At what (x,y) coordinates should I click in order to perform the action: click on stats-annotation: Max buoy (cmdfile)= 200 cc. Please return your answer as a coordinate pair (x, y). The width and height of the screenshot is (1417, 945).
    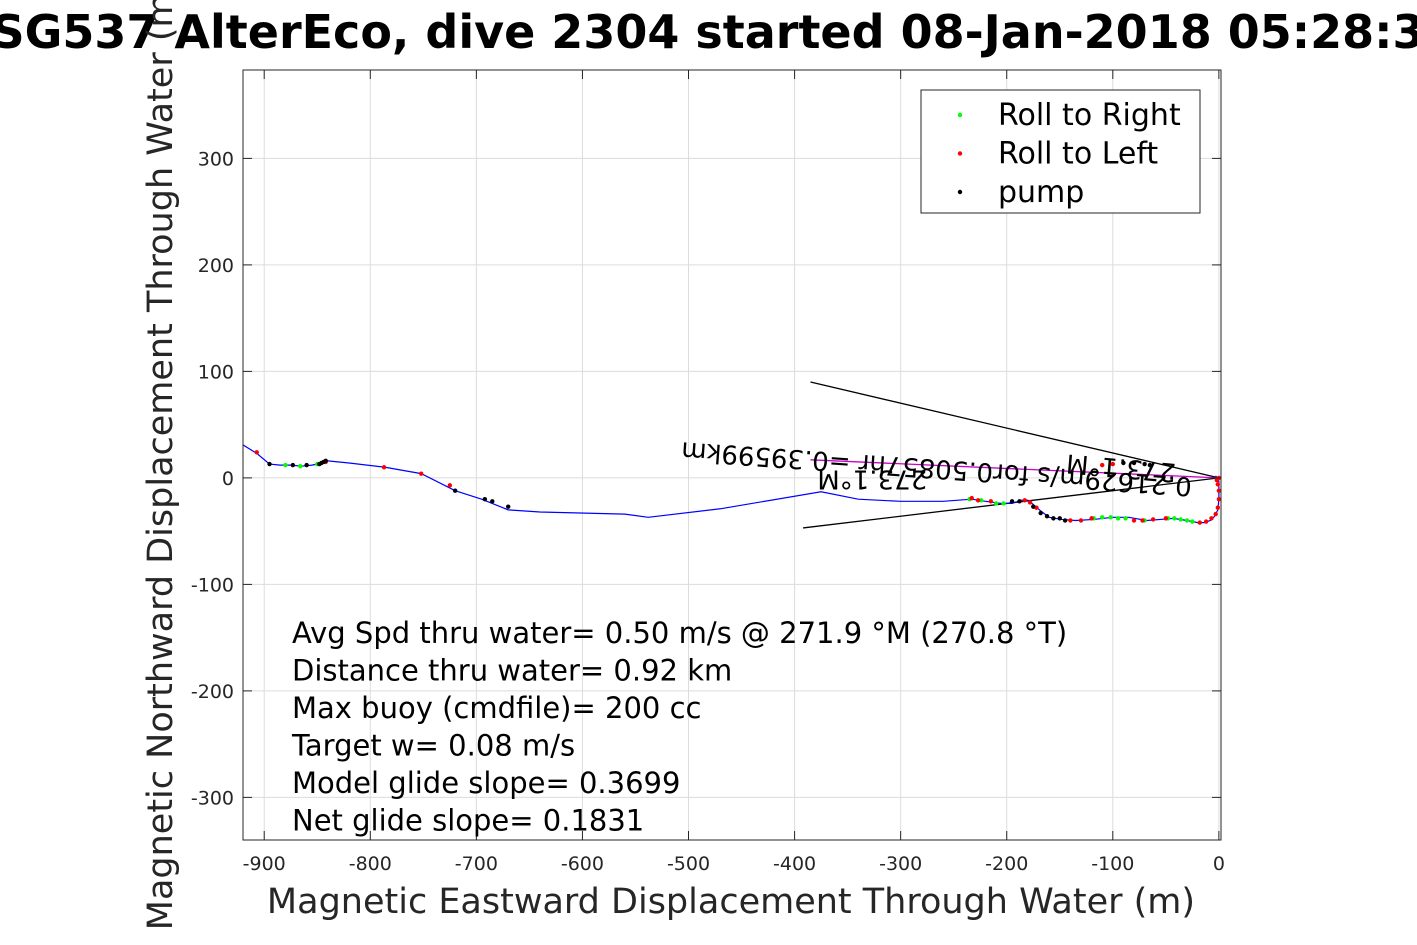
    Looking at the image, I should click on (496, 708).